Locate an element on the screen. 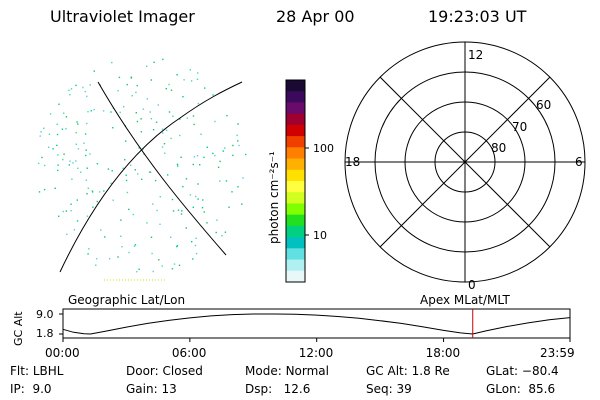  seq-value: 39 is located at coordinates (404, 389).